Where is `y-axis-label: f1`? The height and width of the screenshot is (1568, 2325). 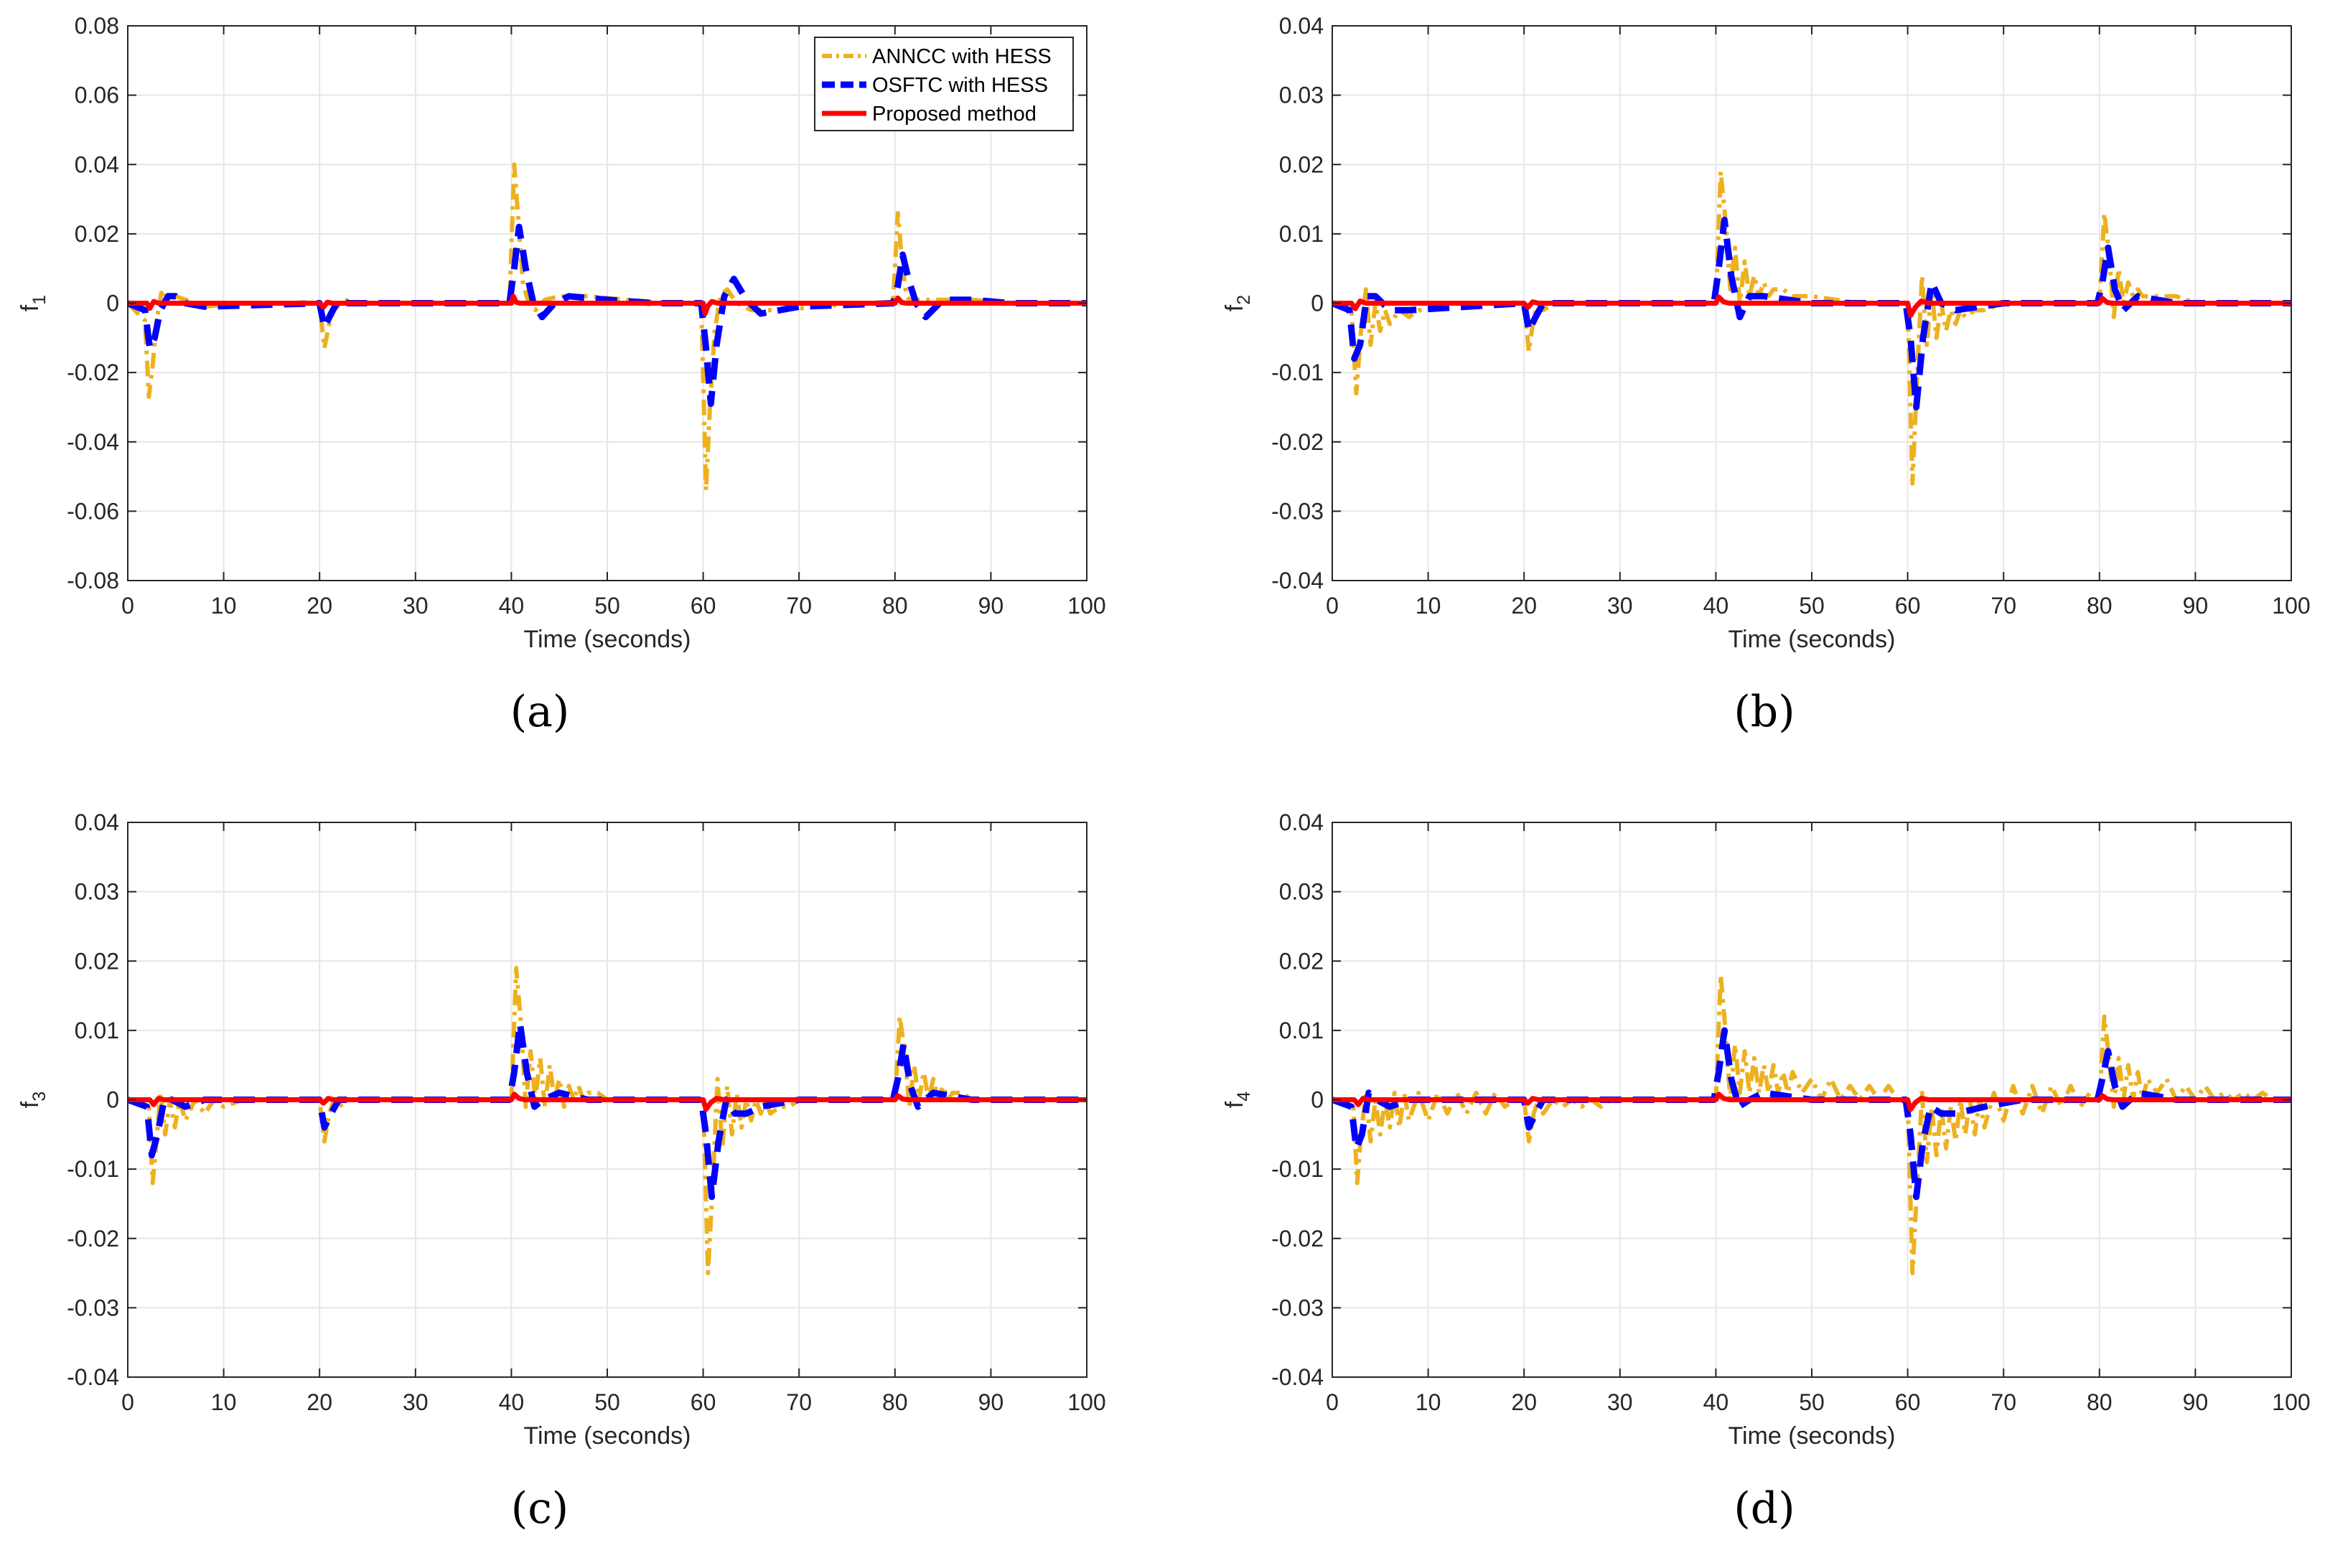 y-axis-label: f1 is located at coordinates (33, 303).